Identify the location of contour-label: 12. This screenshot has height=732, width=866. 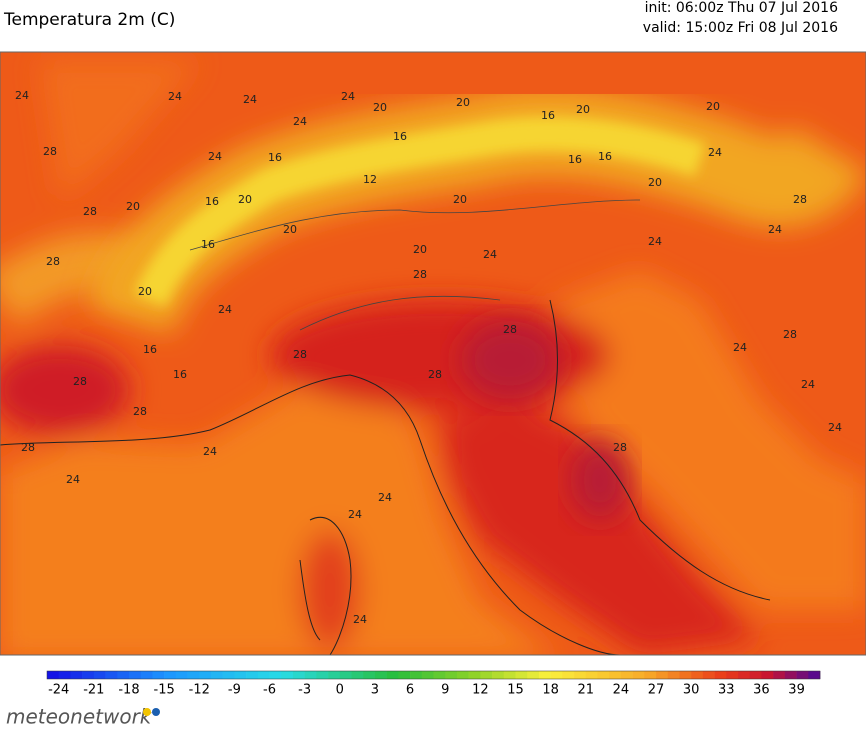
(370, 179).